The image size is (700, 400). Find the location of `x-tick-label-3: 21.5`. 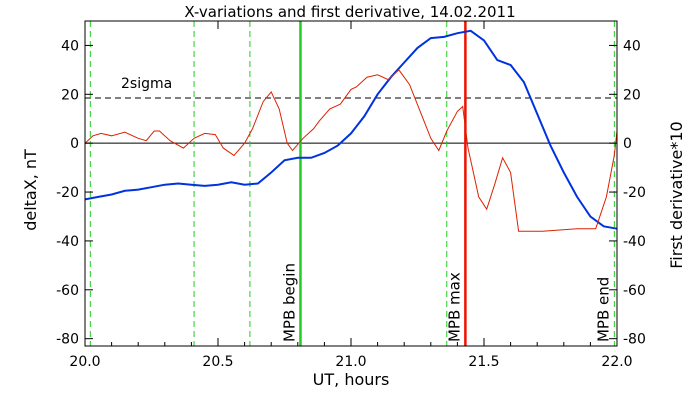

x-tick-label-3: 21.5 is located at coordinates (483, 362).